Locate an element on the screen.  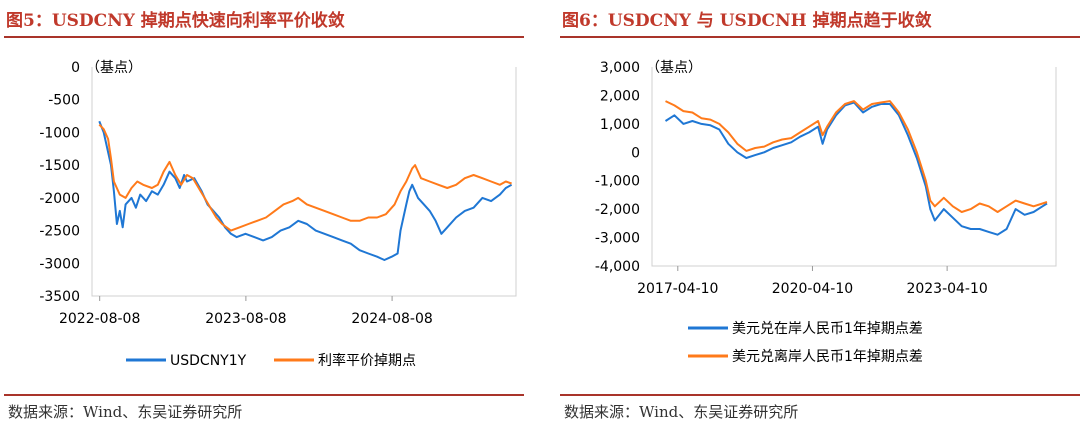
y-tick-label: -1500 is located at coordinates (59, 166).